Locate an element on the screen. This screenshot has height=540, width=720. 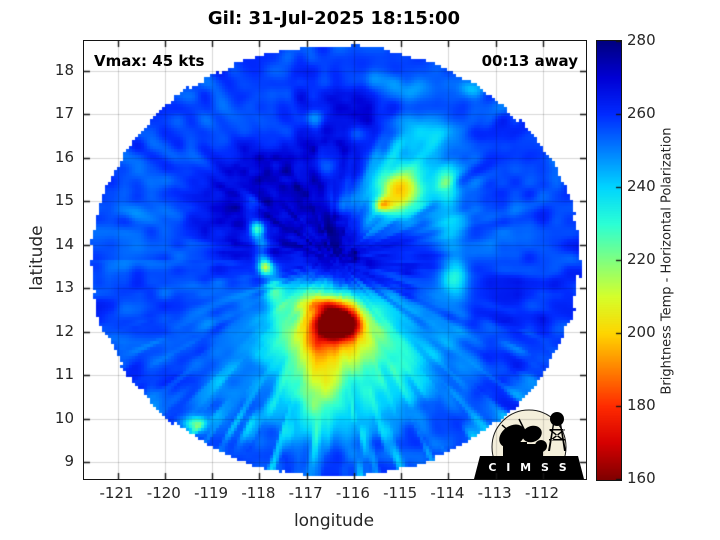
colorbar-tick-label: 160 is located at coordinates (641, 478).